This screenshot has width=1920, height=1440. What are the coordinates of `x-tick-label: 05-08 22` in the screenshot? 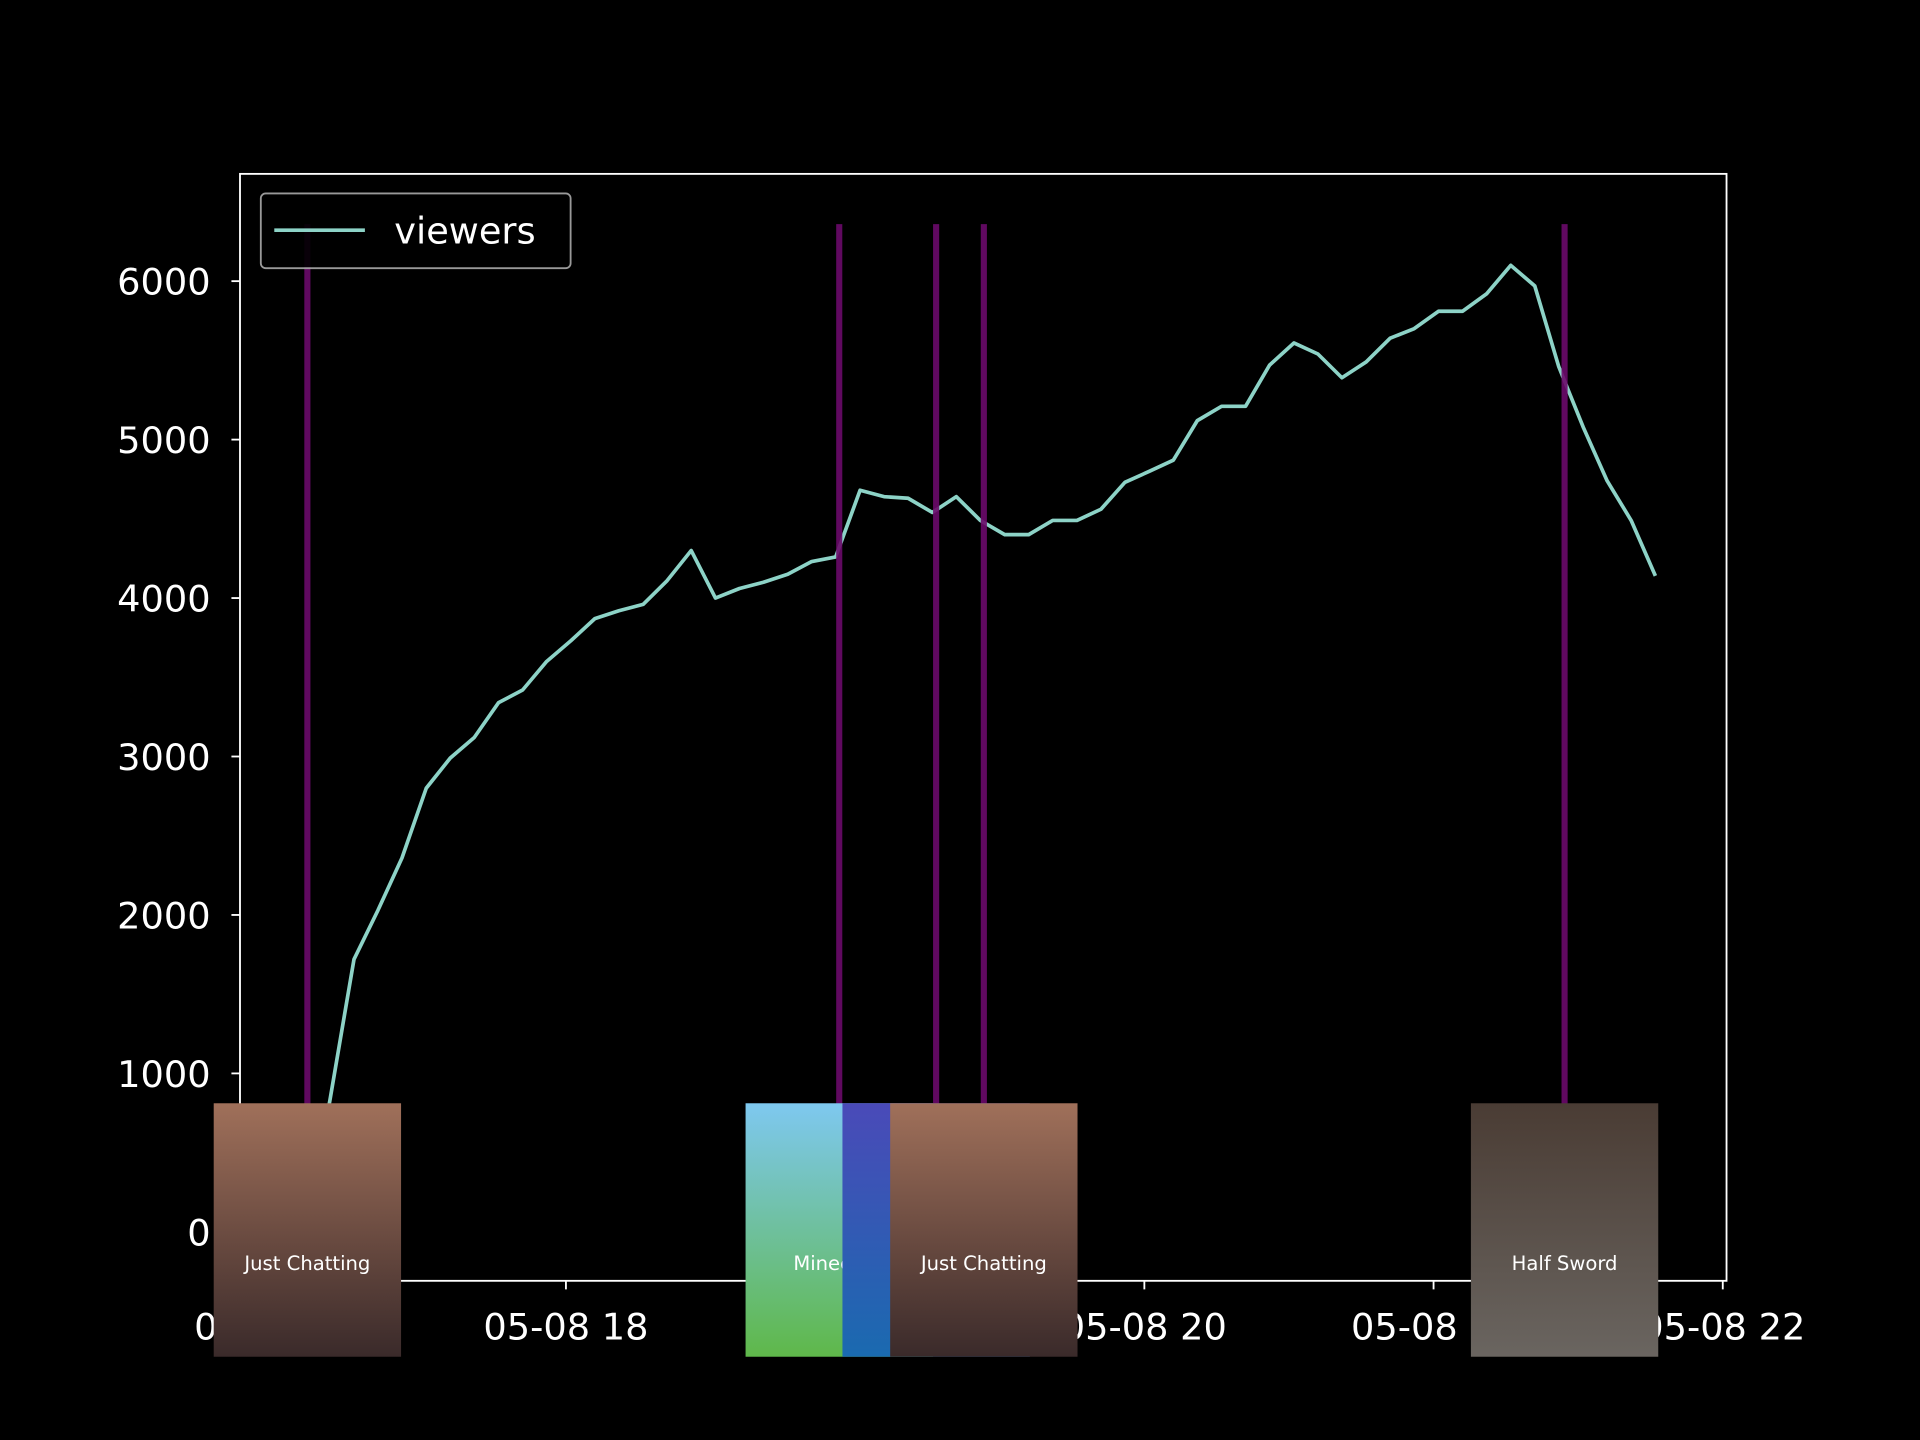 It's located at (1722, 1327).